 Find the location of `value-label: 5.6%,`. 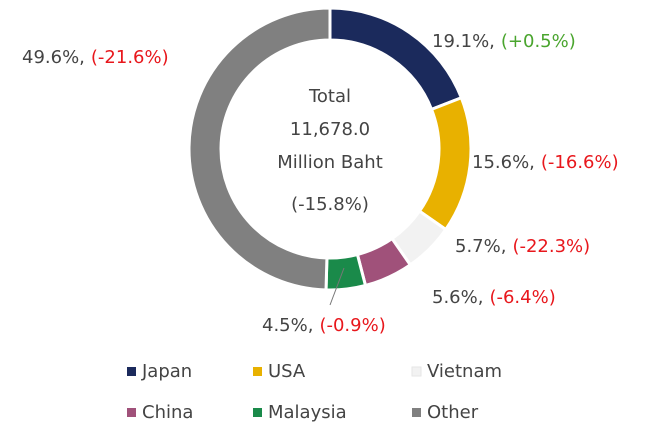

value-label: 5.6%, is located at coordinates (457, 297).